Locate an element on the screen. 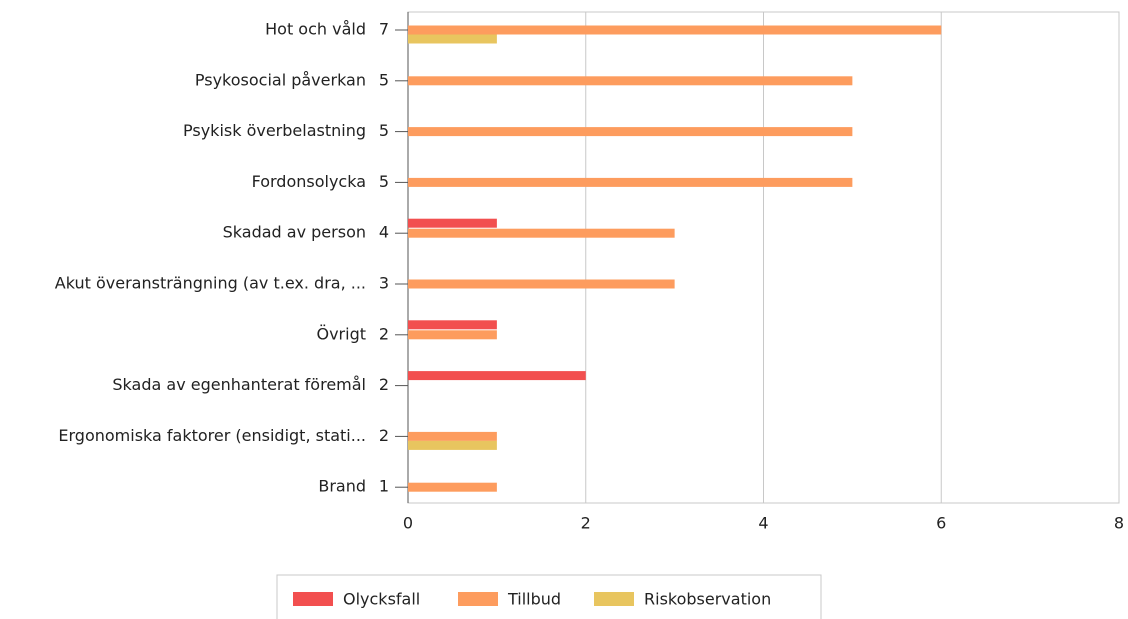 The image size is (1128, 619). y-tick-label: Psykisk överbelastning is located at coordinates (274, 130).